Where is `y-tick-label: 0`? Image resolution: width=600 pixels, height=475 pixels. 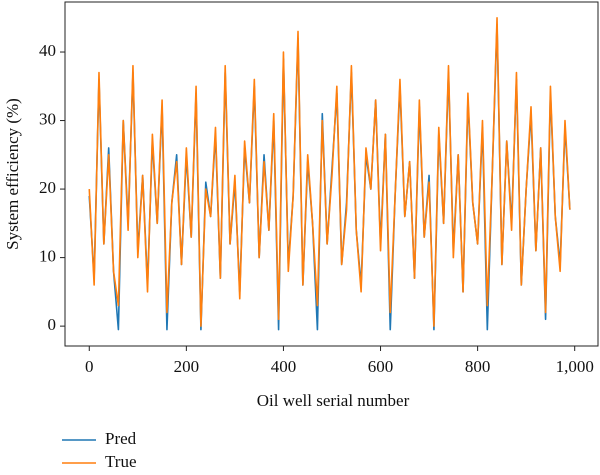
y-tick-label: 0 is located at coordinates (52, 324).